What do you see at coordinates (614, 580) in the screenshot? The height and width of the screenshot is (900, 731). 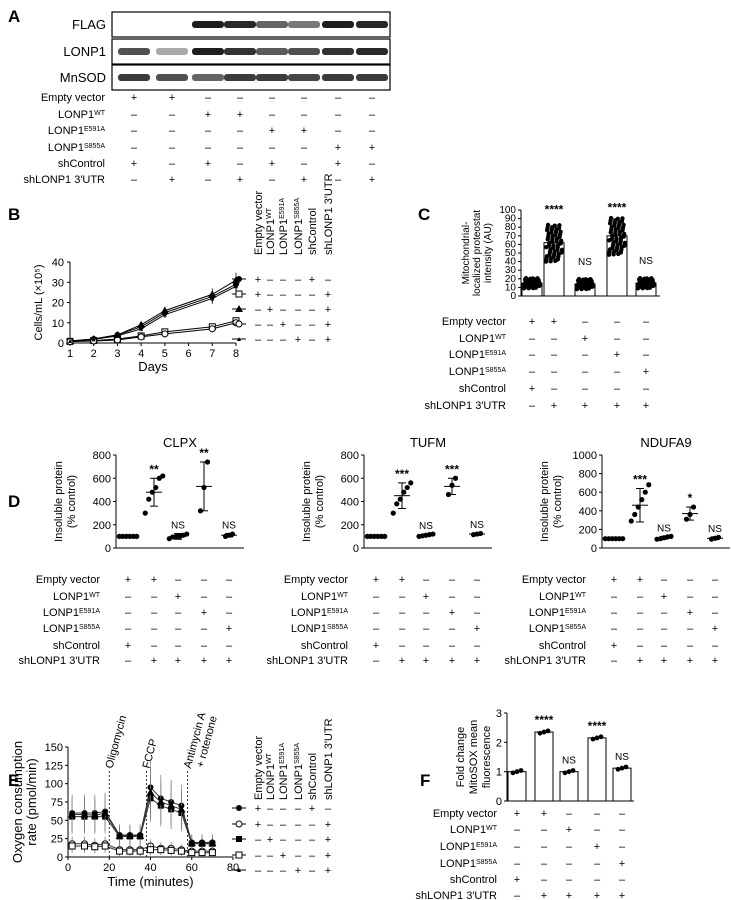 I see `panel-d-ndufa9-sign: +` at bounding box center [614, 580].